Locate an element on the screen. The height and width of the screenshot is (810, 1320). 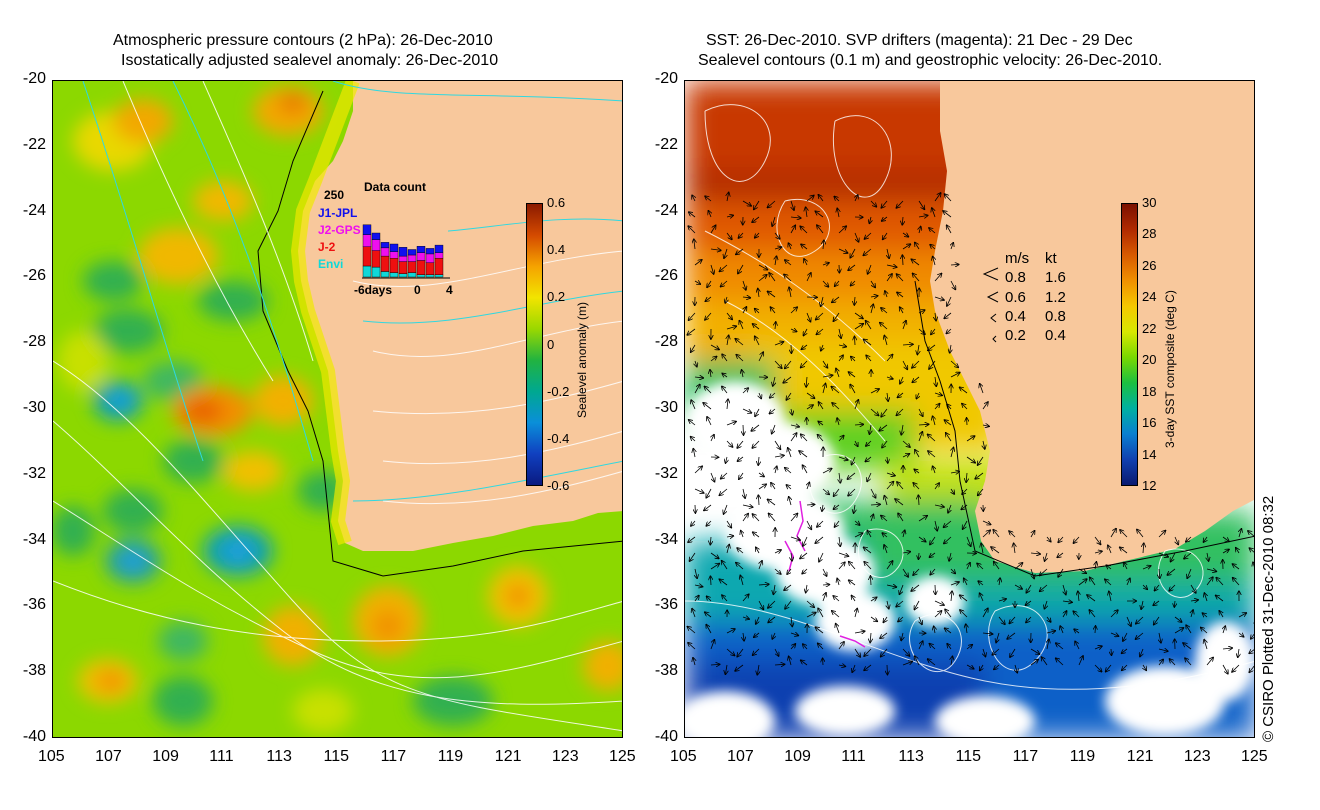
sealevel-colorbar-tick: 0.6 is located at coordinates (556, 202).